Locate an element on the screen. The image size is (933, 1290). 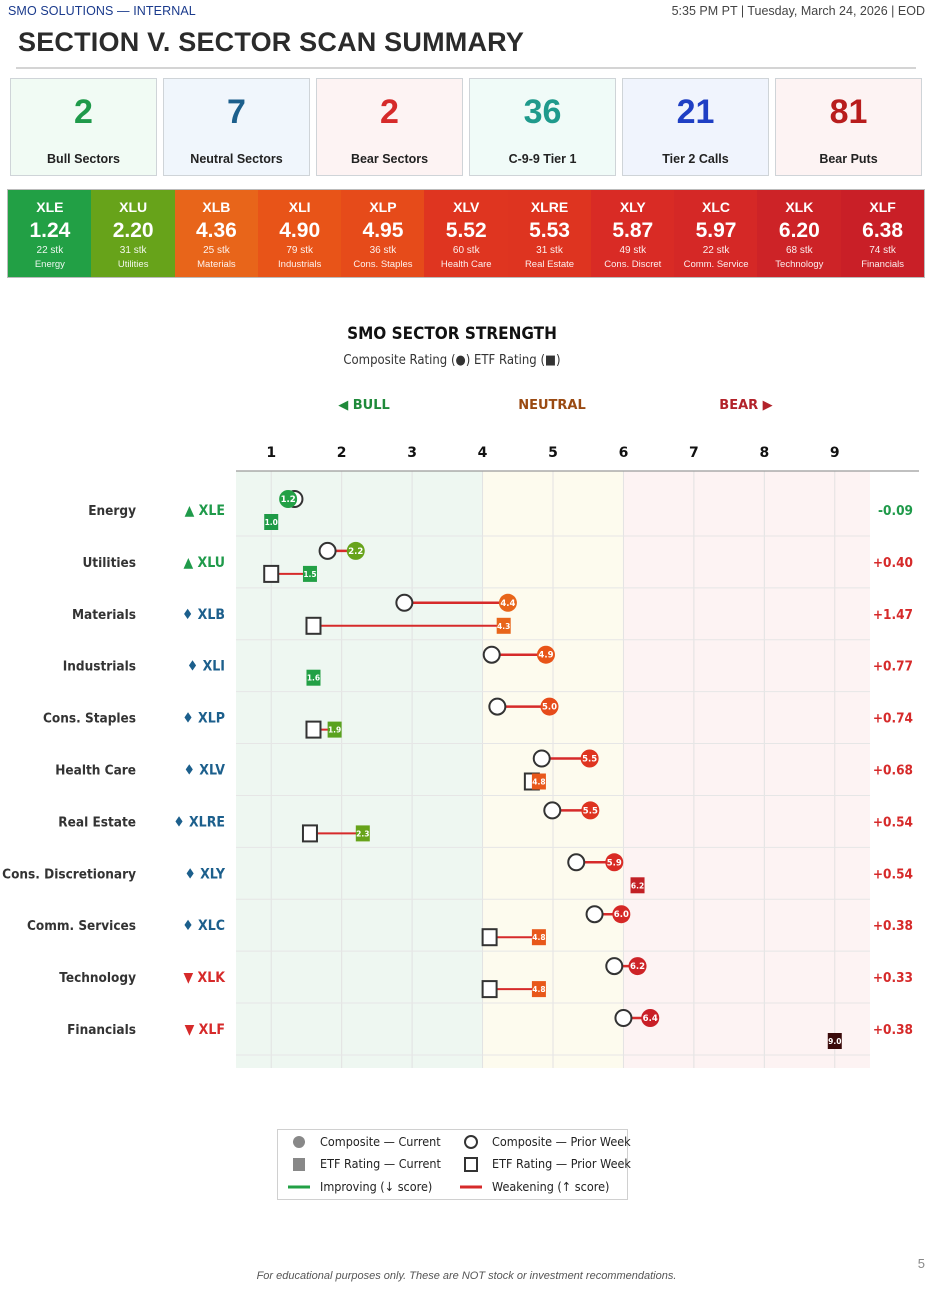
heatmap-cell: XLE 1.24 22 stk Energy is located at coordinates (50, 233).